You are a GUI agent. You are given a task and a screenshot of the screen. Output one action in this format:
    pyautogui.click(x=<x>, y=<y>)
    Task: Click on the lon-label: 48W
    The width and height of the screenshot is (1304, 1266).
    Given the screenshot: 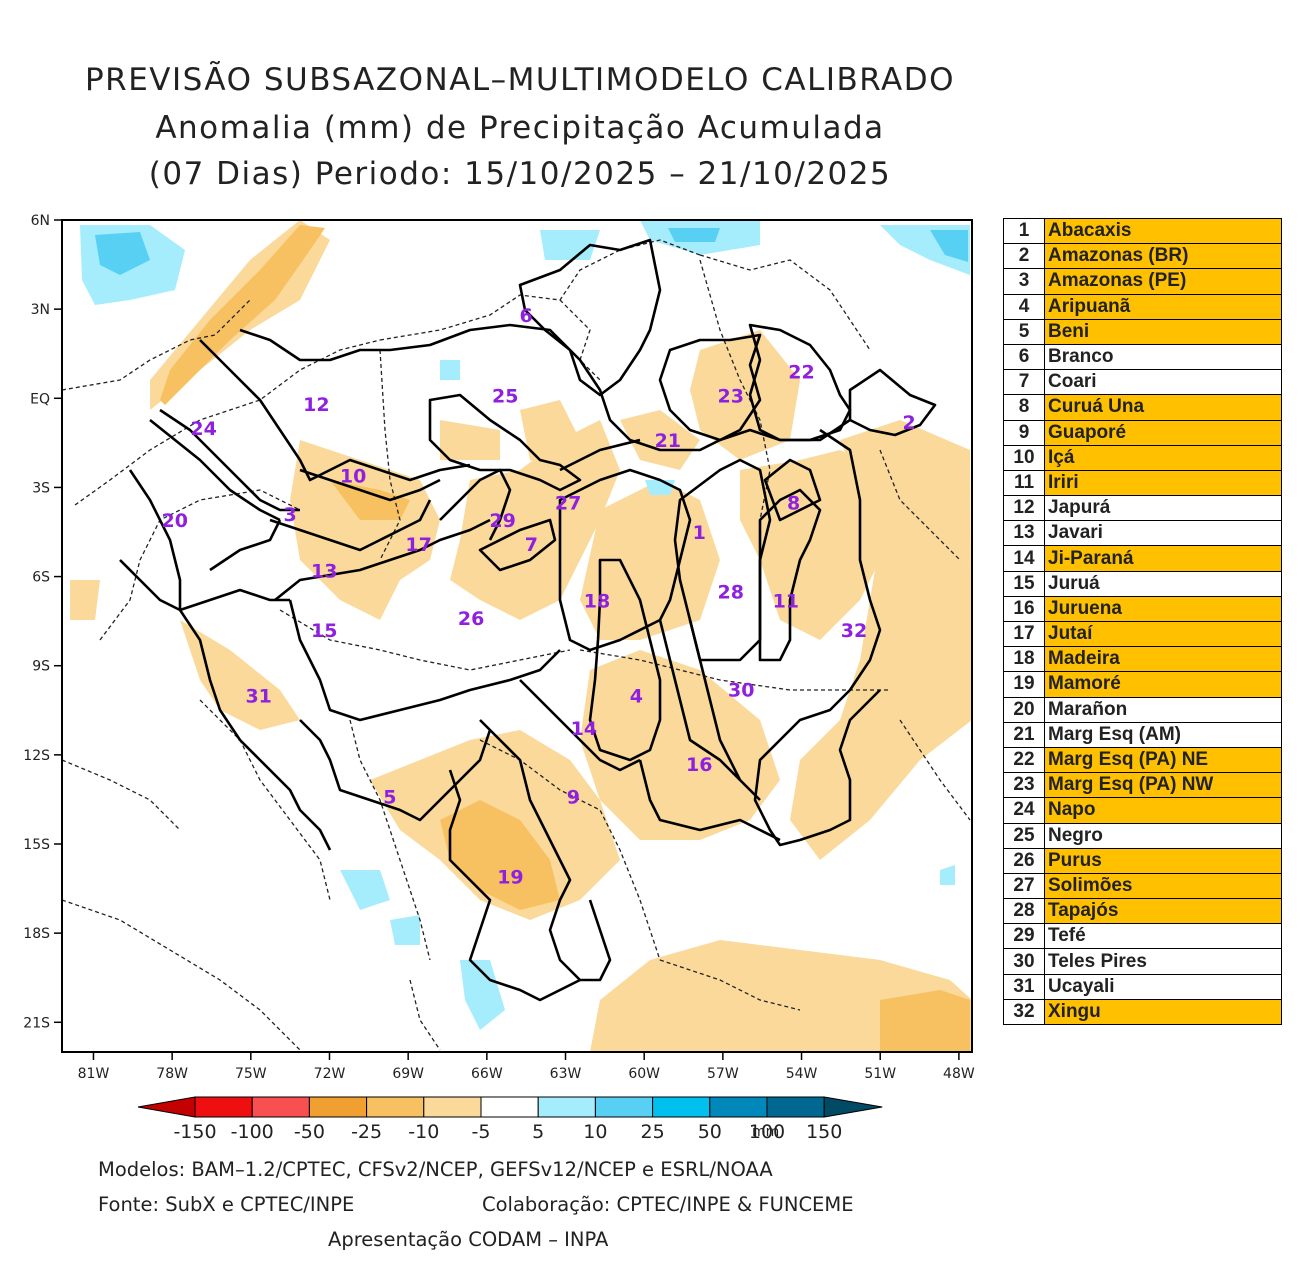 What is the action you would take?
    pyautogui.click(x=959, y=1073)
    